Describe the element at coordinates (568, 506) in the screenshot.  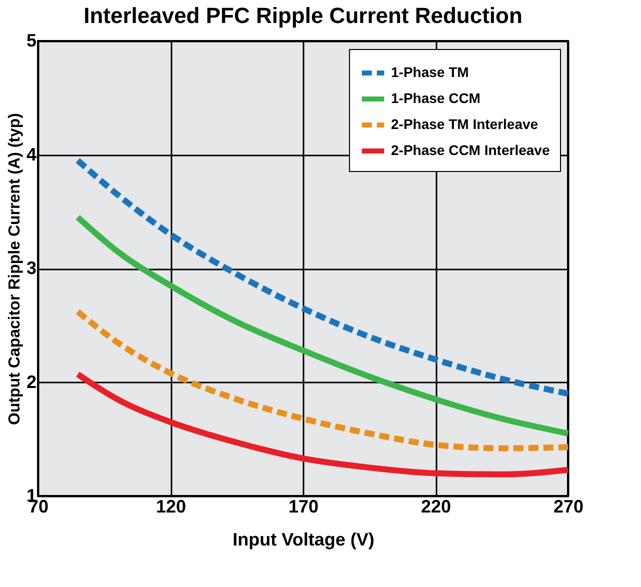
I see `x-tick-label: 270` at that location.